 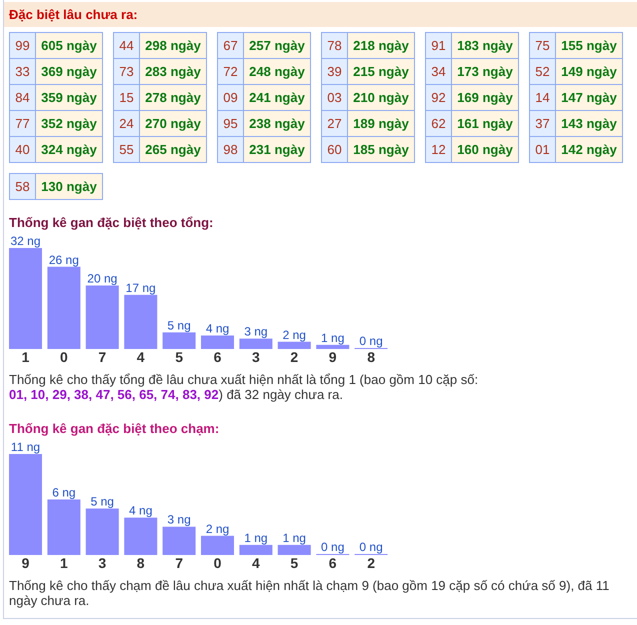 I want to click on data-label: 238 ngày, so click(x=277, y=123).